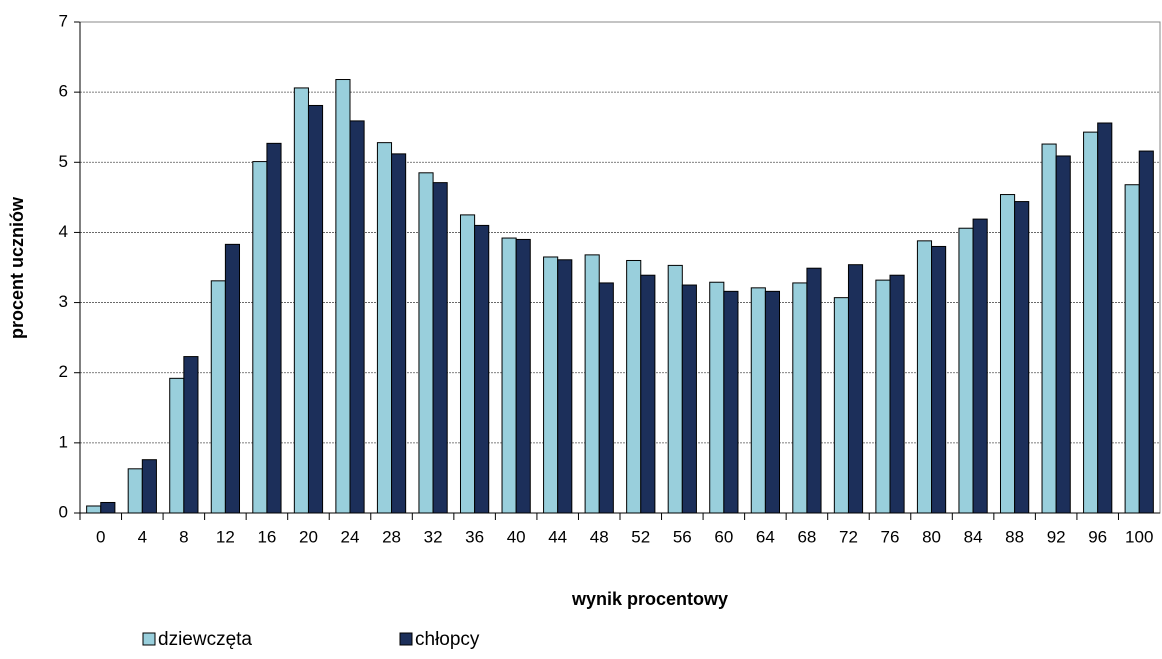 This screenshot has height=659, width=1162. I want to click on x-tick-label: 40, so click(516, 536).